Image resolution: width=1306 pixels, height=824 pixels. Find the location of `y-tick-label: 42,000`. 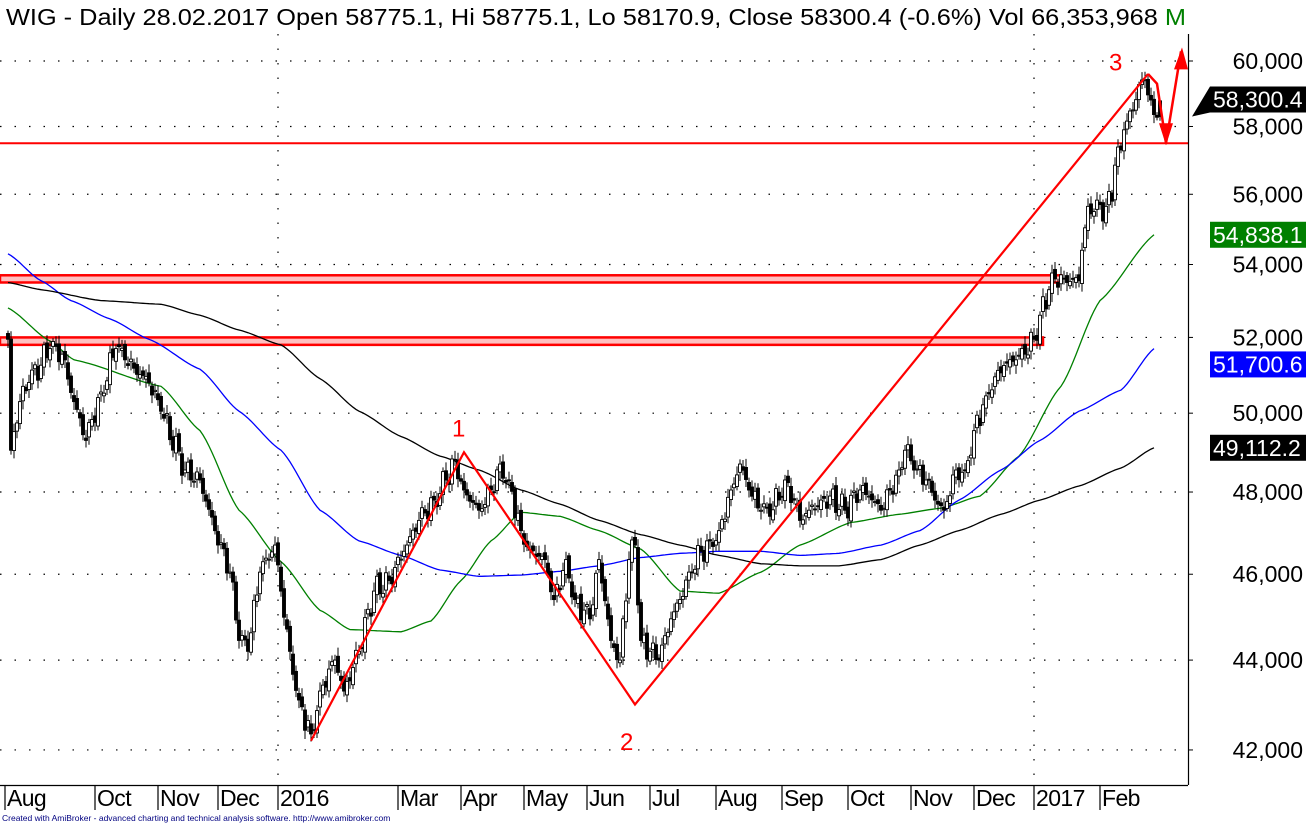

y-tick-label: 42,000 is located at coordinates (1268, 750).